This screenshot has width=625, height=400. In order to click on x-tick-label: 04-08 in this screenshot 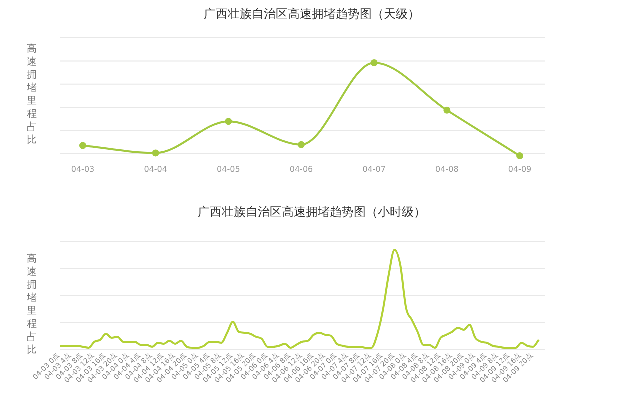, I will do `click(447, 169)`.